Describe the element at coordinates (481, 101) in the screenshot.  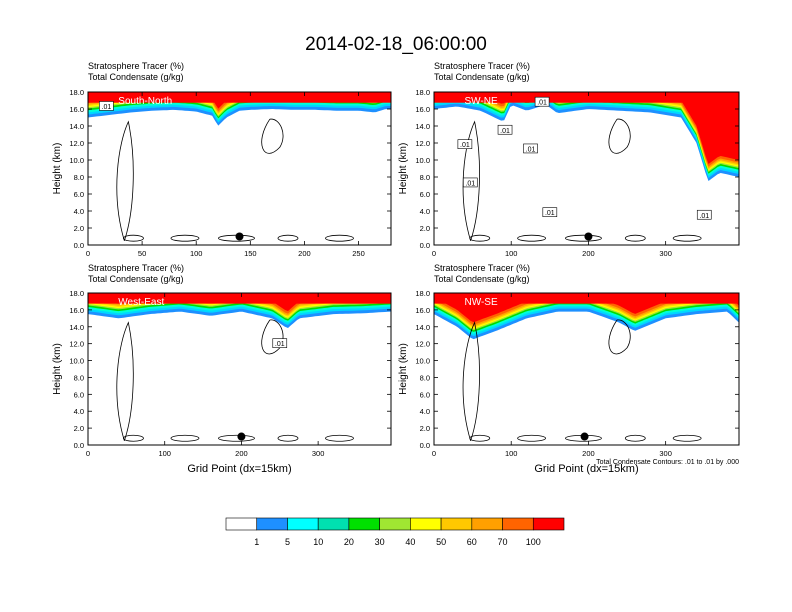
I see `panel-section-label: SW-NE` at that location.